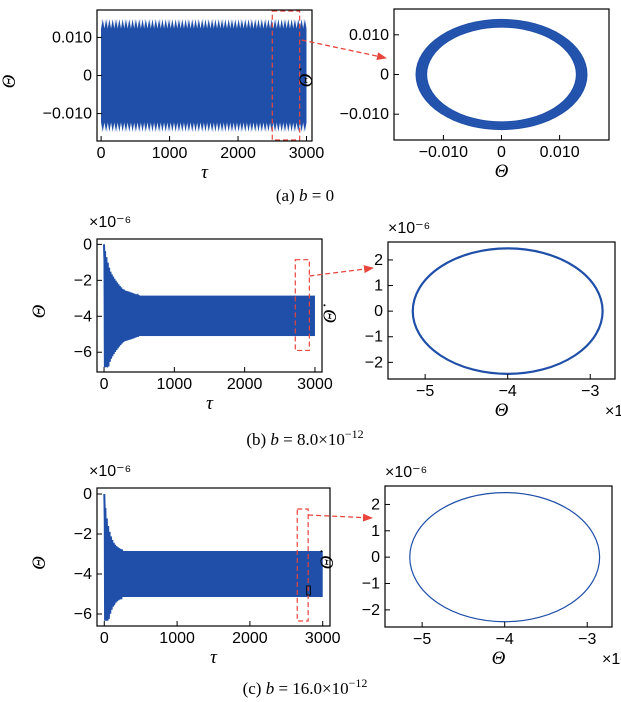 The height and width of the screenshot is (702, 621). Describe the element at coordinates (330, 314) in the screenshot. I see `y-axis-label-b-phase: Θ̇` at that location.